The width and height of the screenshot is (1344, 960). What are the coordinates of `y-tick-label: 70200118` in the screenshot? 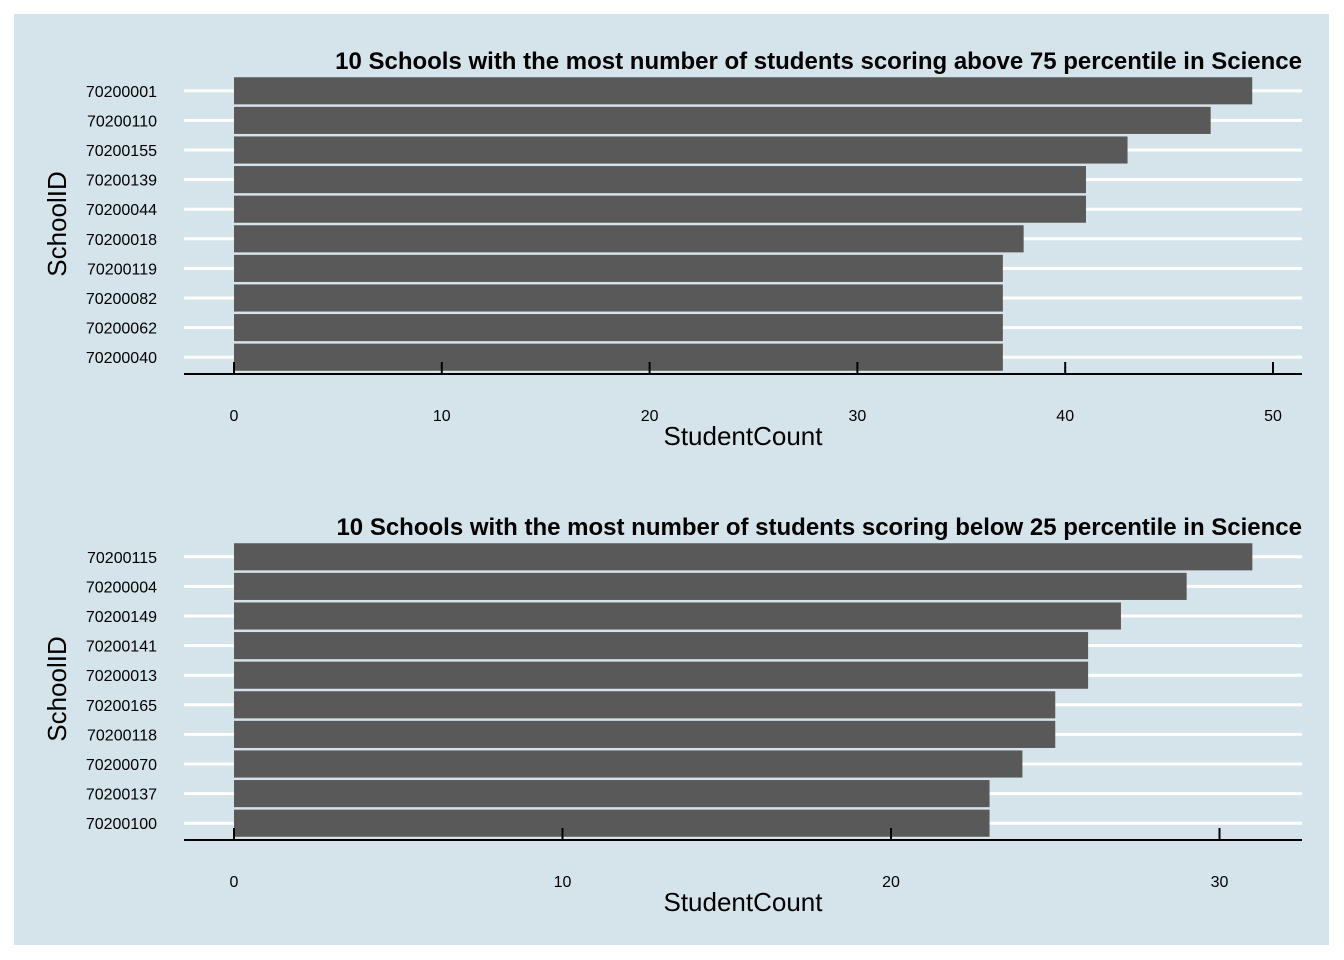 It's located at (122, 735).